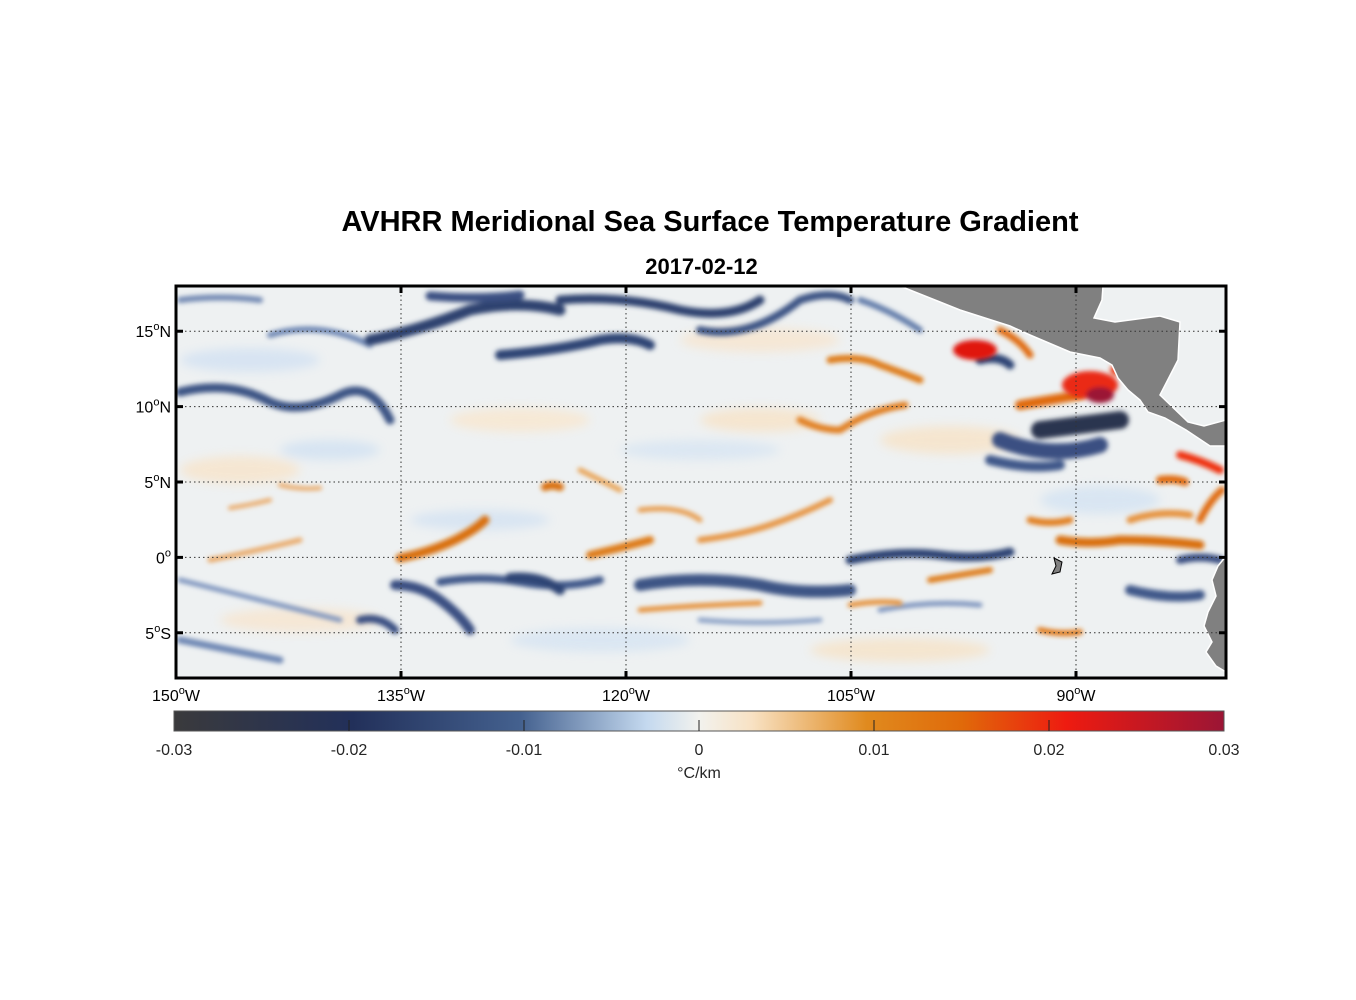 The image size is (1356, 1000). Describe the element at coordinates (699, 773) in the screenshot. I see `colorbar-unit-label: °C/km` at that location.